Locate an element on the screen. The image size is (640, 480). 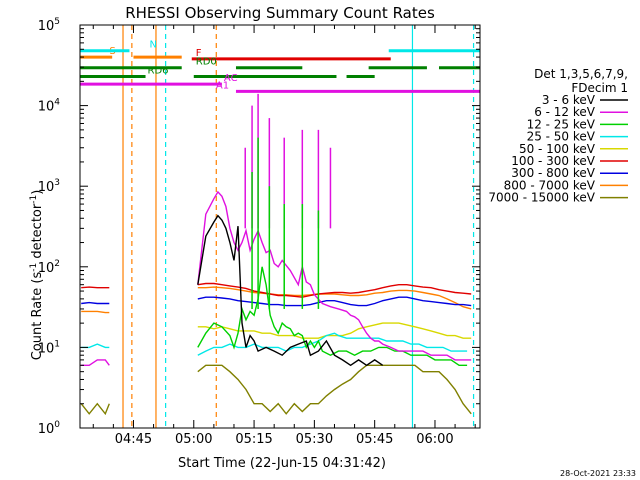
footer-timestamp: 28-Oct-2021 23:33 is located at coordinates (598, 473).